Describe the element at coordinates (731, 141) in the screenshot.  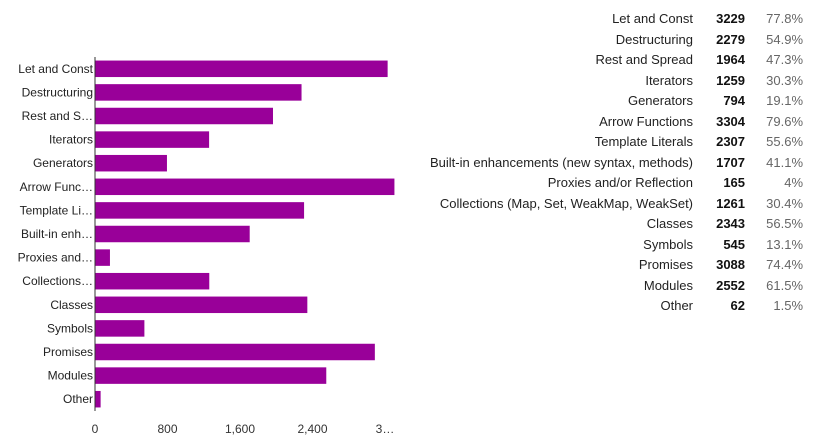
I see `row-count: 2307` at that location.